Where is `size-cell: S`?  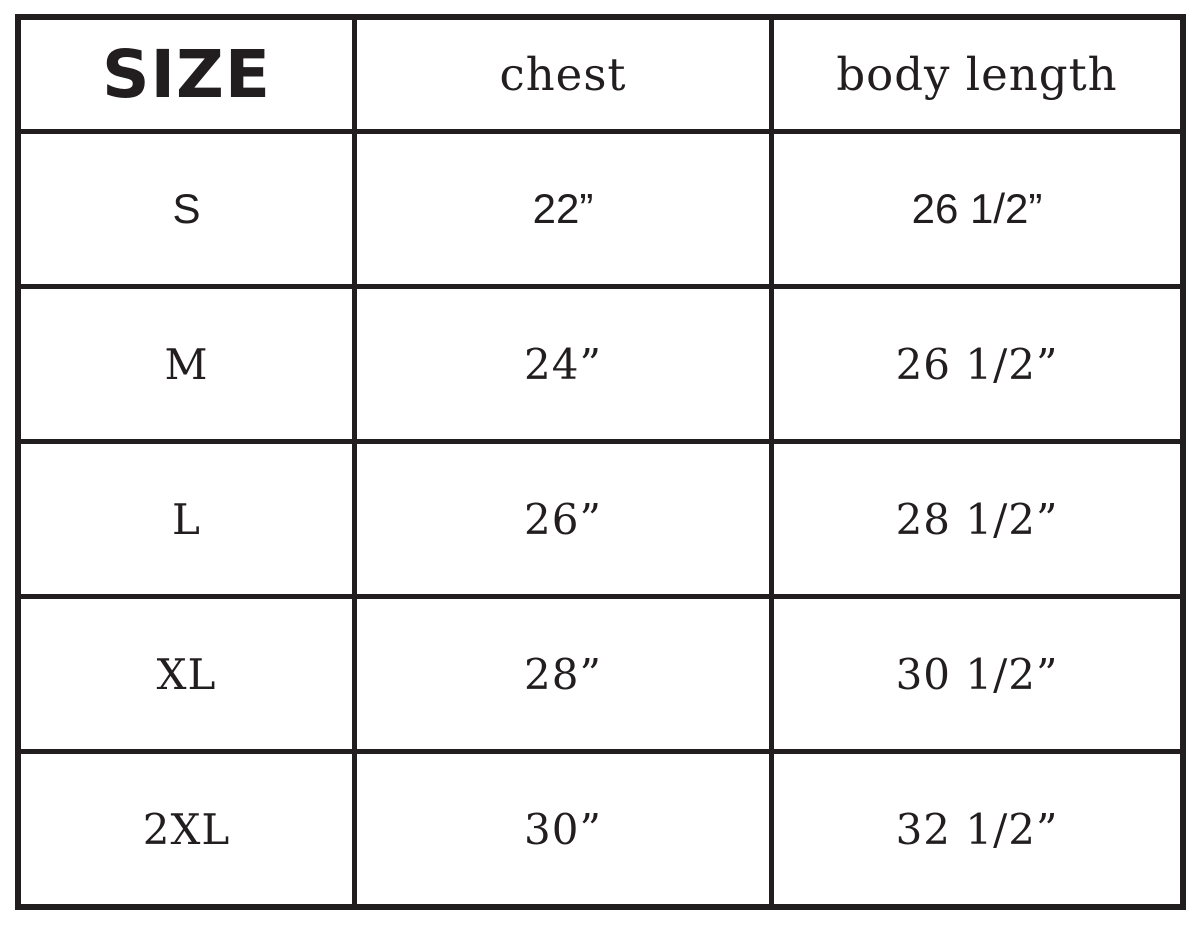
size-cell: S is located at coordinates (186, 209).